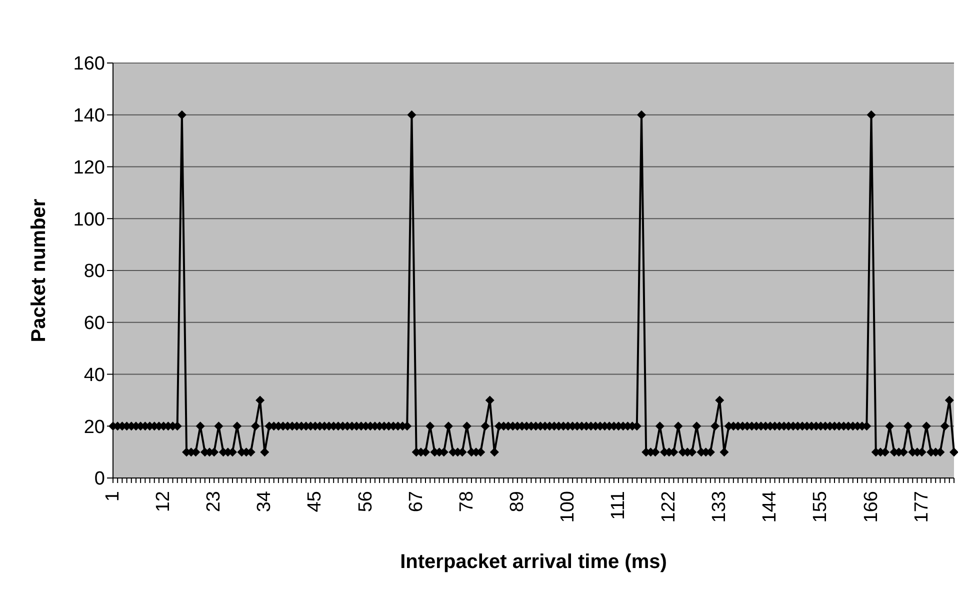 The height and width of the screenshot is (598, 959). What do you see at coordinates (113, 496) in the screenshot?
I see `x-tick-label: 1` at bounding box center [113, 496].